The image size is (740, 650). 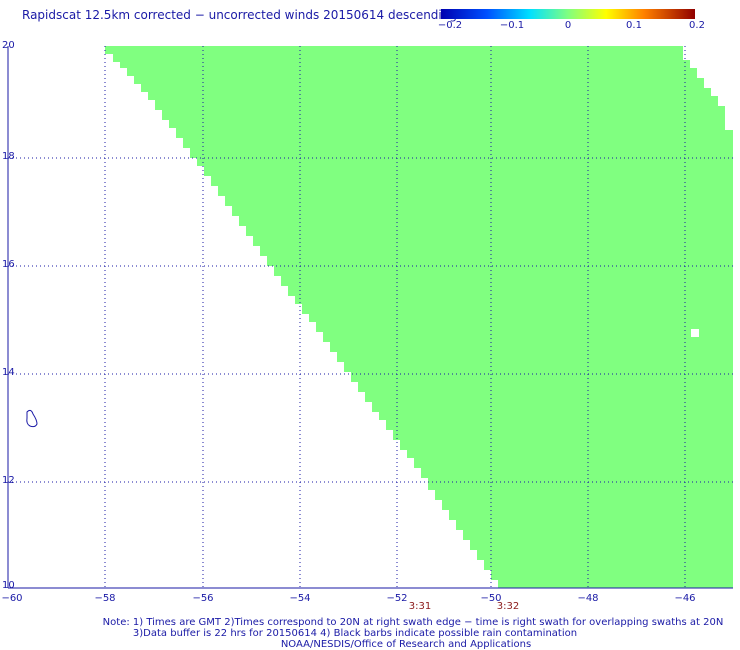 I want to click on lon-label-56: −56, so click(x=203, y=598).